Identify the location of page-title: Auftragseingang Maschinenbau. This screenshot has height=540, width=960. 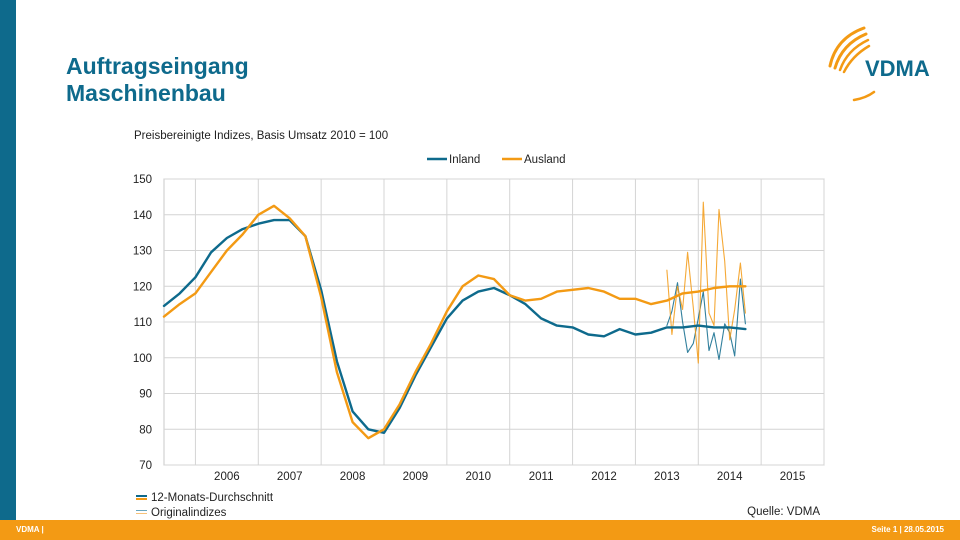
(157, 80).